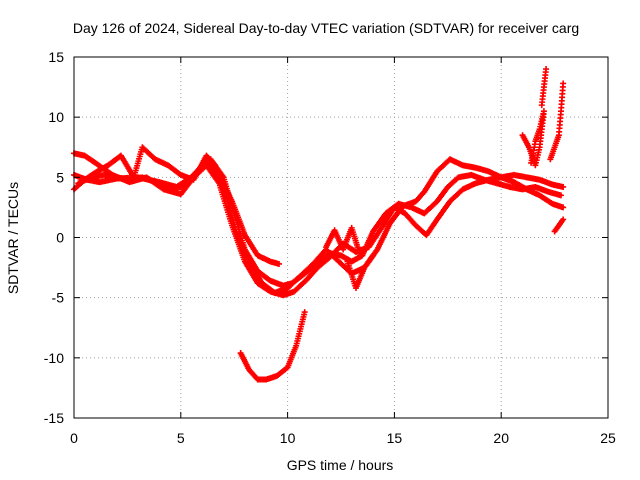 This screenshot has width=640, height=480. What do you see at coordinates (54, 418) in the screenshot?
I see `y-tick-label: -15` at bounding box center [54, 418].